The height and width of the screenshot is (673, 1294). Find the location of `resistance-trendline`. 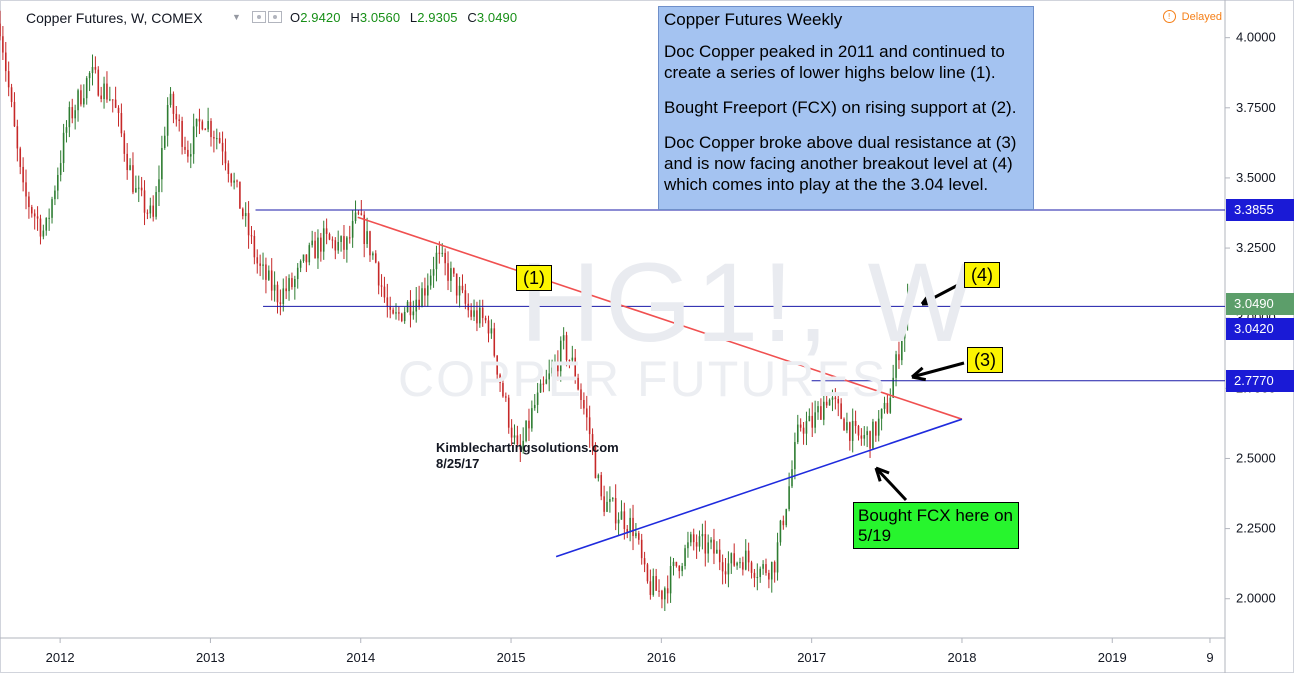

resistance-trendline is located at coordinates (660, 318).